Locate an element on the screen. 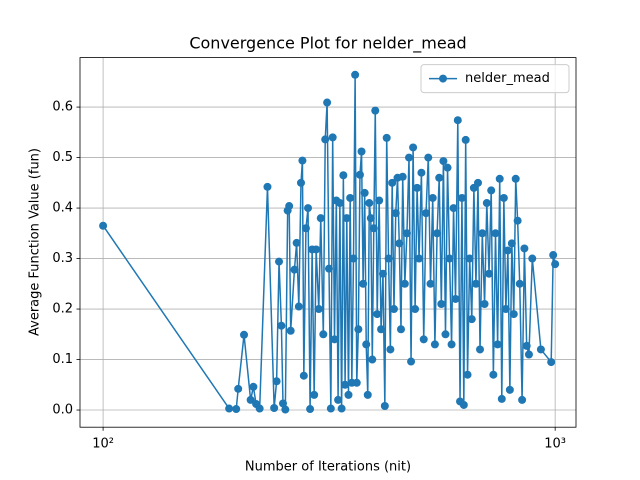  y-tick-label: 0.4 is located at coordinates (62, 208).